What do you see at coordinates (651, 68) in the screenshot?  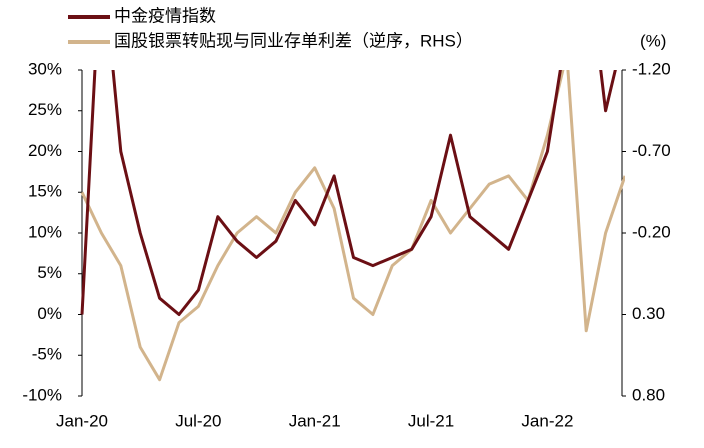 I see `y2-tick-label: -1.20` at bounding box center [651, 68].